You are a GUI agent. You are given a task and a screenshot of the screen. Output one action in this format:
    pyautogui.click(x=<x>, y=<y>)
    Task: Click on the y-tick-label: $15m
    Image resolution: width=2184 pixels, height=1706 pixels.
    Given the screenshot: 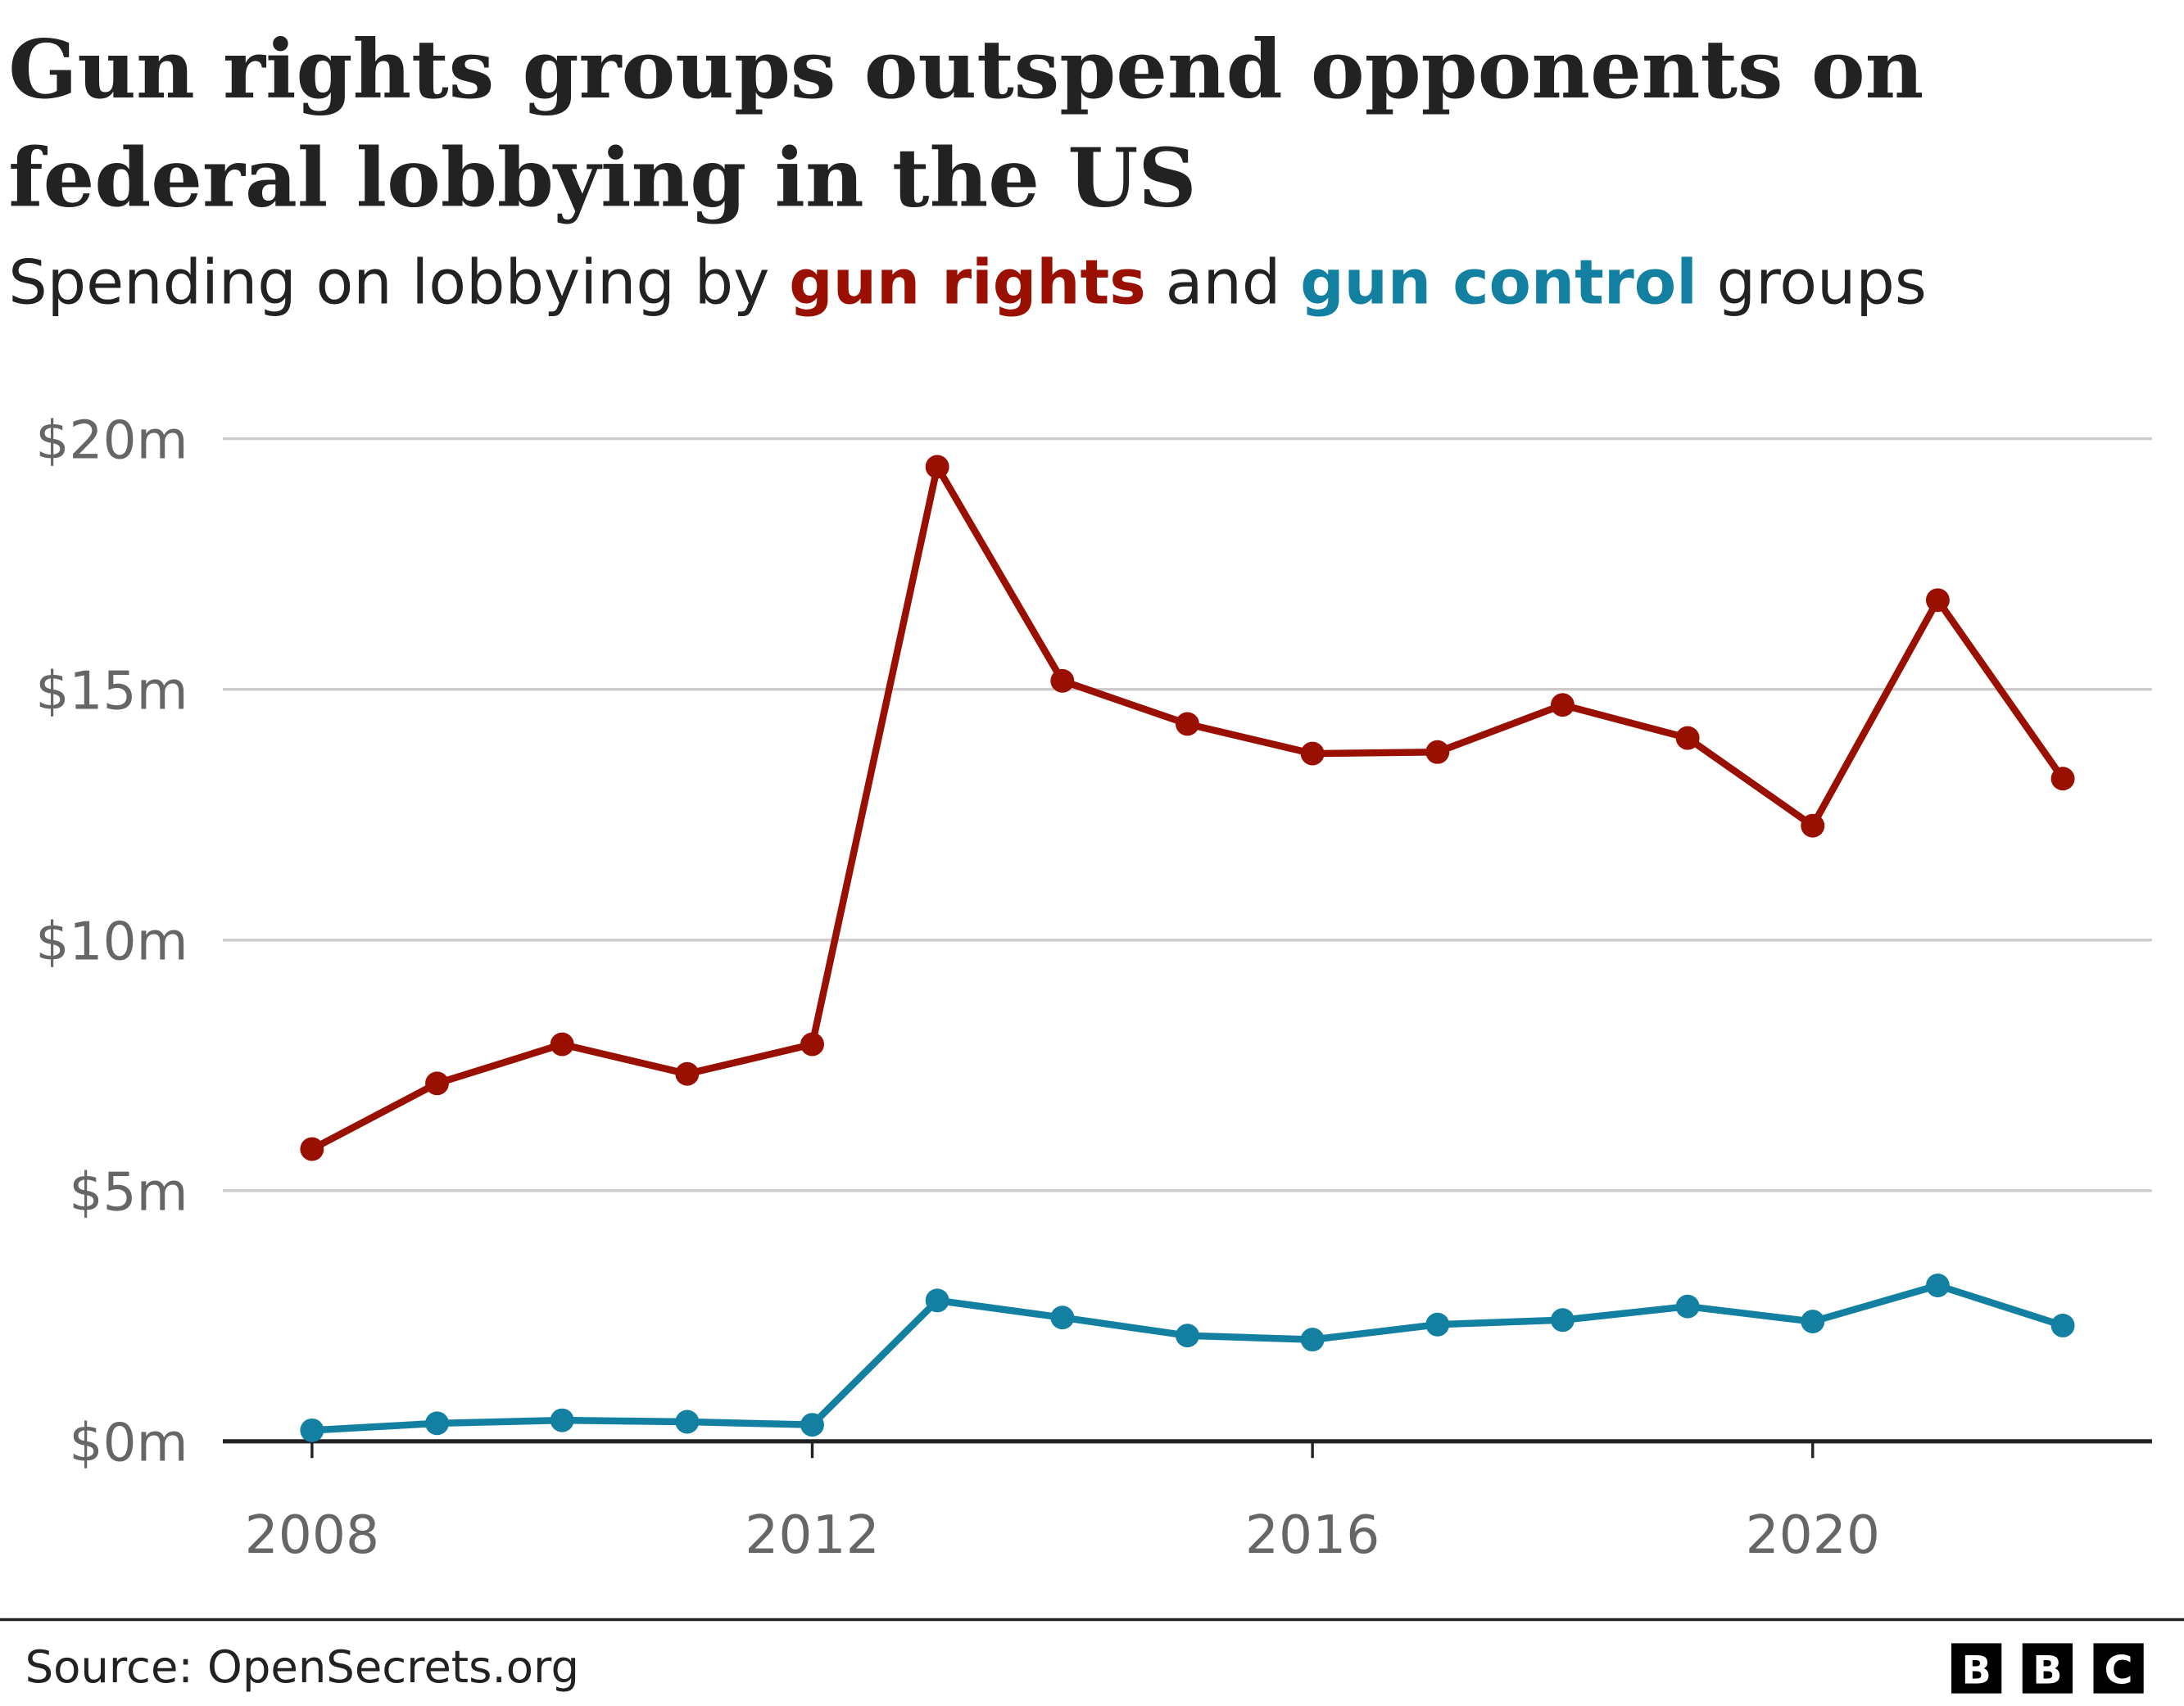 What is the action you would take?
    pyautogui.click(x=112, y=691)
    